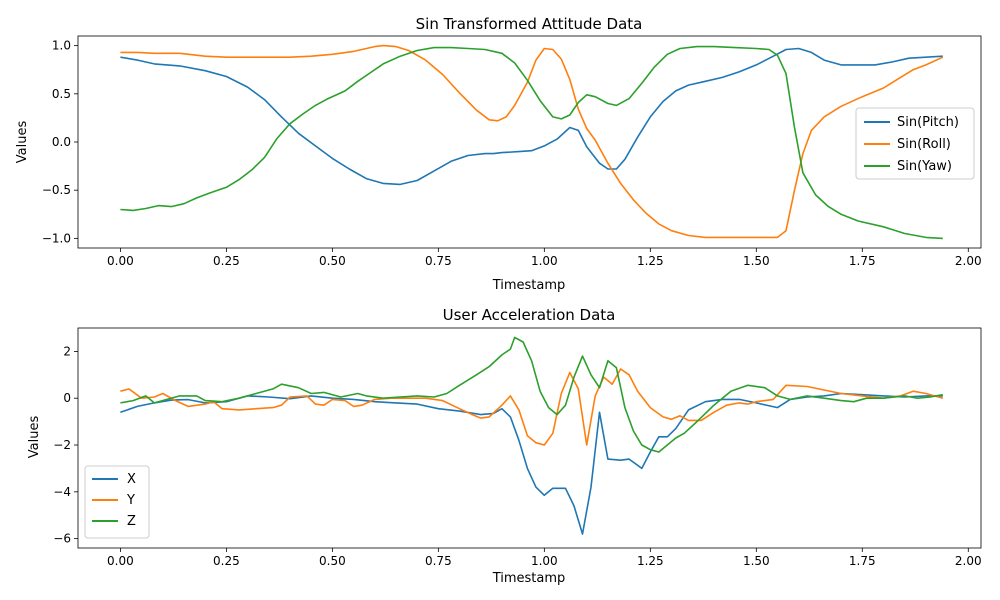 This screenshot has height=600, width=1000. I want to click on acceleration-y-tick-label: 2, so click(67, 351).